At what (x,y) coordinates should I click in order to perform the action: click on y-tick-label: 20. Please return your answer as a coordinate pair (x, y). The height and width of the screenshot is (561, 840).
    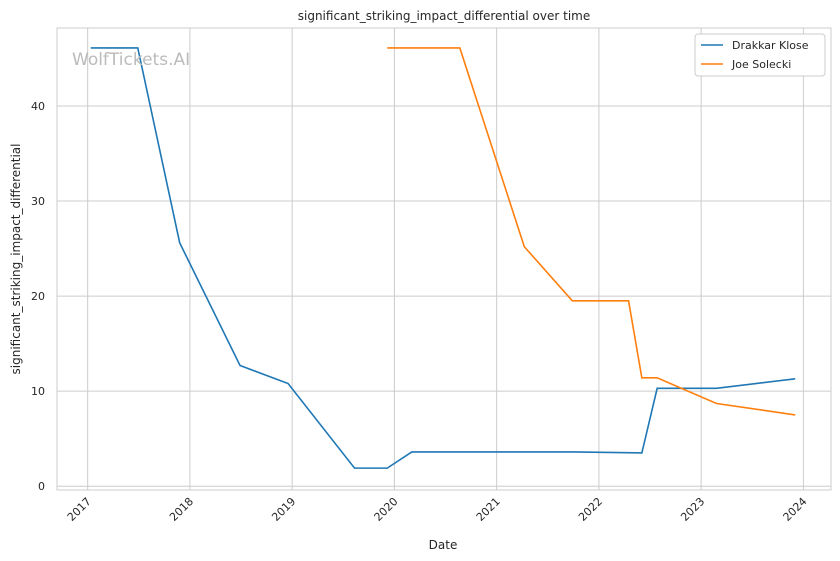
    Looking at the image, I should click on (38, 296).